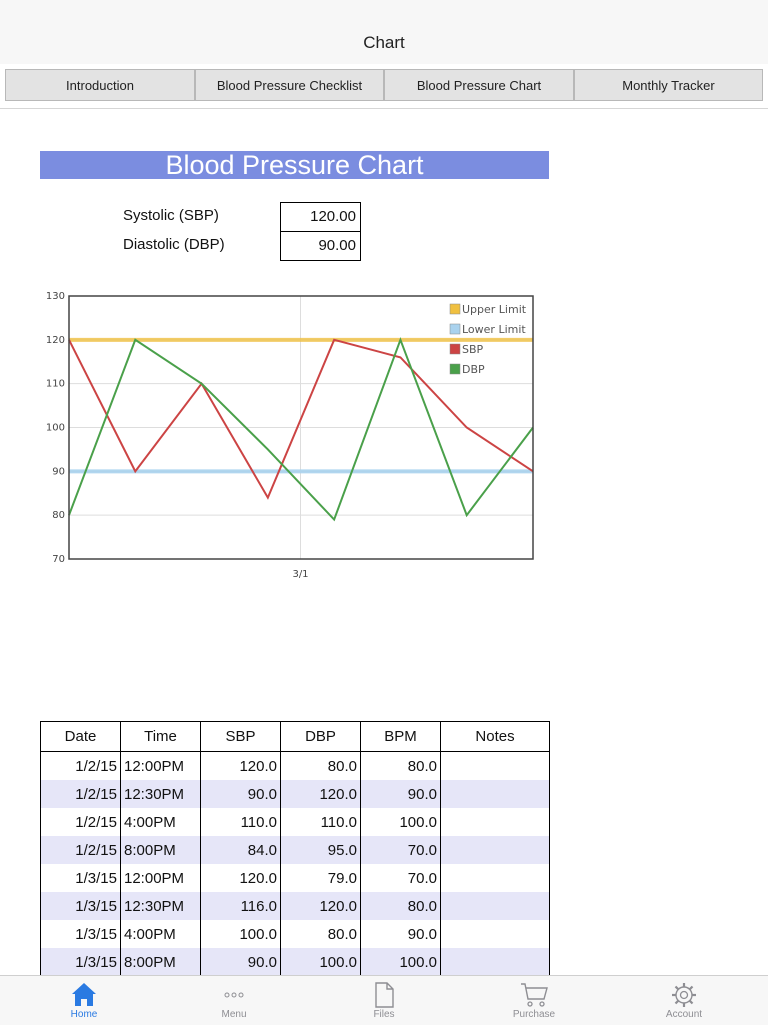  Describe the element at coordinates (494, 329) in the screenshot. I see `legend-label-lower-limit: Lower Limit` at that location.